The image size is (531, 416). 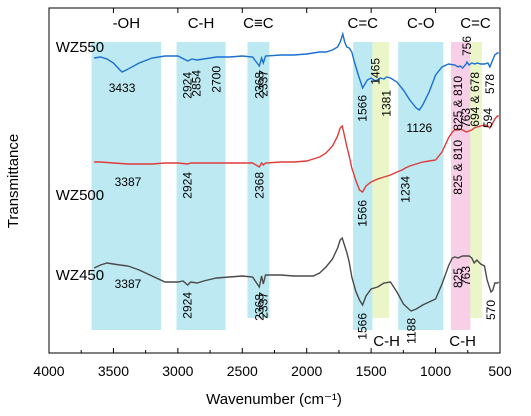 I want to click on series-line-wz450, so click(x=296, y=274).